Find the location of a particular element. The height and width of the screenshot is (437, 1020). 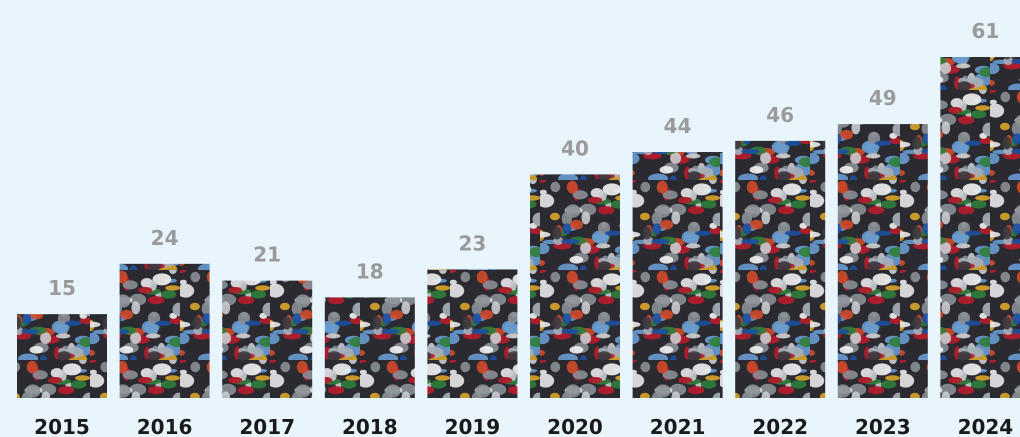

x-tick-label: 2020 is located at coordinates (575, 426).